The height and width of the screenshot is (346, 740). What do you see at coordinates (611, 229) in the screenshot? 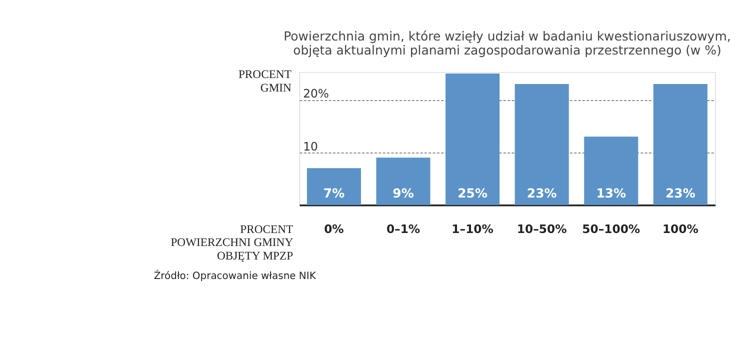
I see `x-tick-label: 50–100%` at bounding box center [611, 229].